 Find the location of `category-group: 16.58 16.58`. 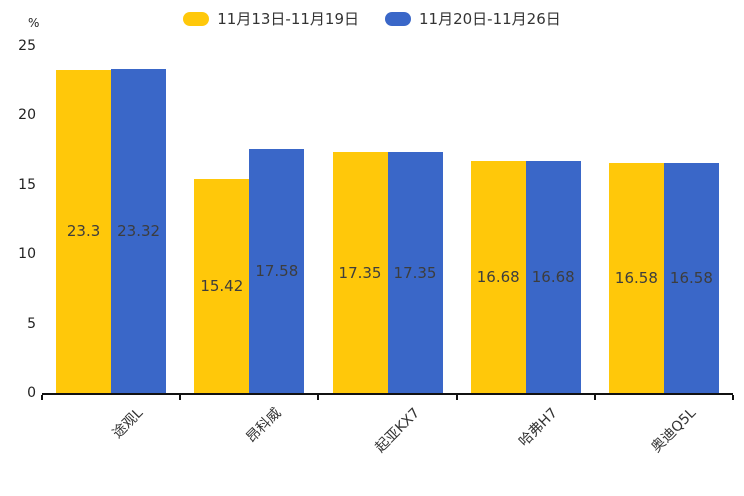

category-group: 16.58 16.58 is located at coordinates (664, 219).